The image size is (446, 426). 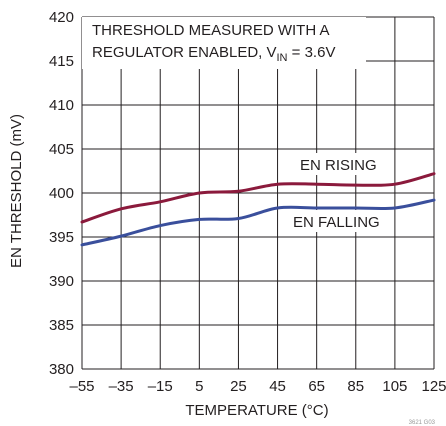 I want to click on x-tick-label: –15, so click(x=160, y=386).